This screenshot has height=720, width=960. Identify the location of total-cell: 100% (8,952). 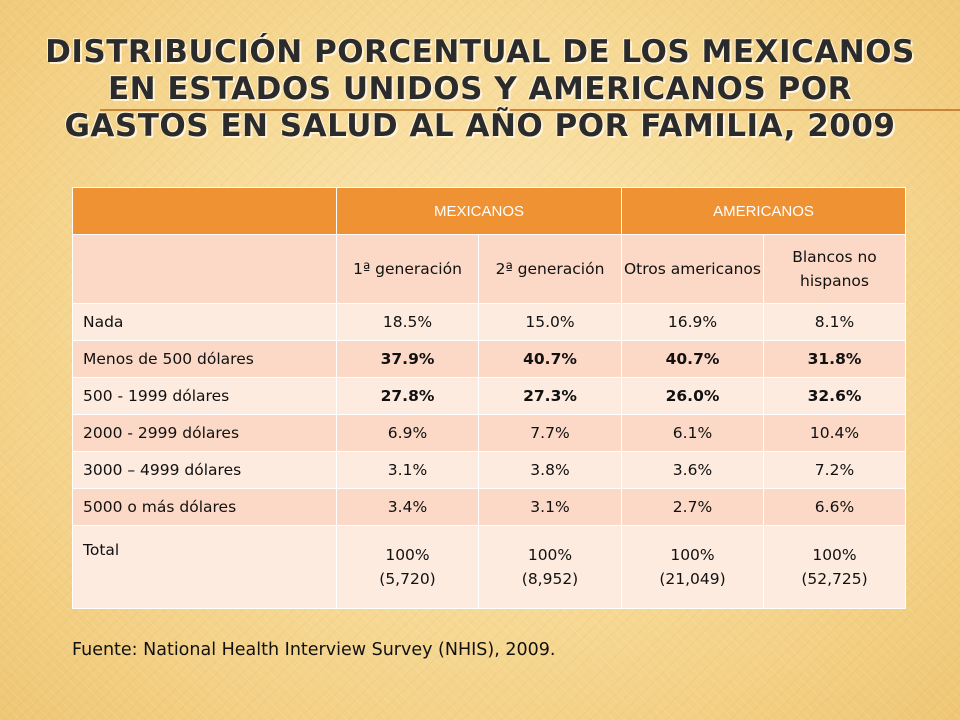
(550, 567).